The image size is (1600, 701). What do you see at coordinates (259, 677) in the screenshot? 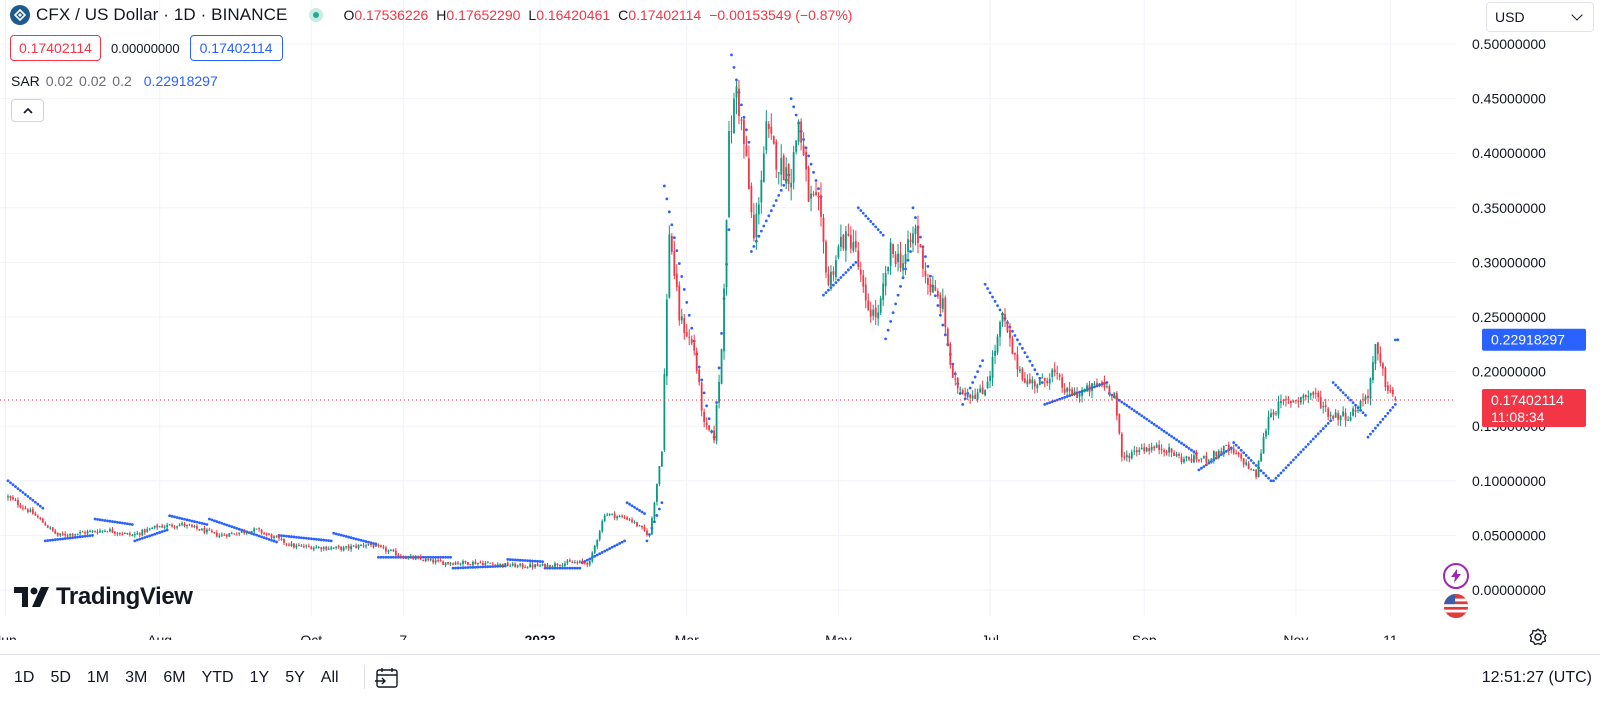
I see `range-1y-button: 1Y` at bounding box center [259, 677].